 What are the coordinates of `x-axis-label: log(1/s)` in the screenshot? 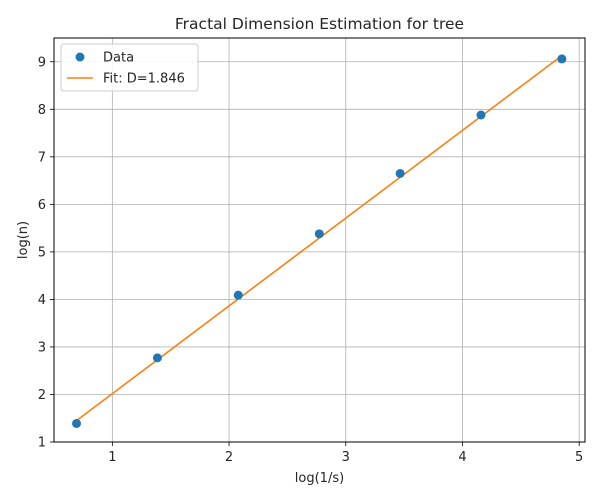 It's located at (319, 478).